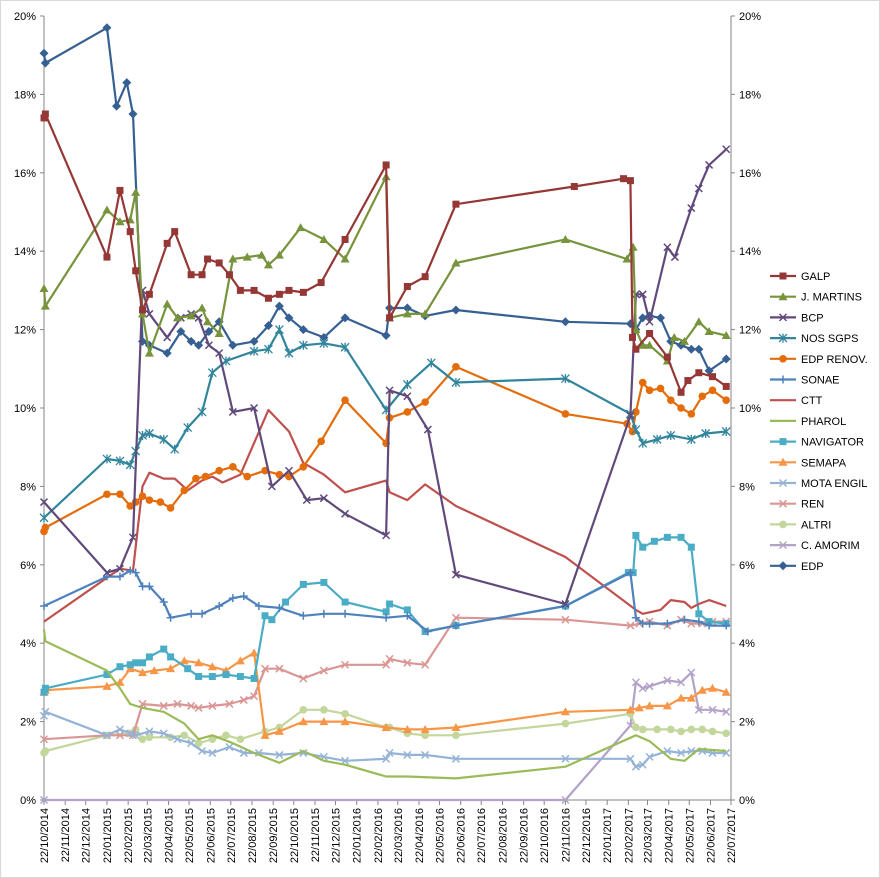 This screenshot has width=880, height=878. What do you see at coordinates (253, 835) in the screenshot?
I see `x-tick-label: 22/08/2015` at bounding box center [253, 835].